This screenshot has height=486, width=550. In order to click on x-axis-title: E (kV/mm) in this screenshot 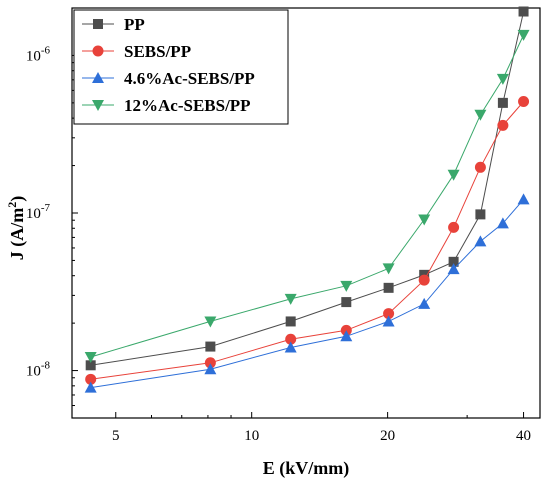, I will do `click(306, 468)`.